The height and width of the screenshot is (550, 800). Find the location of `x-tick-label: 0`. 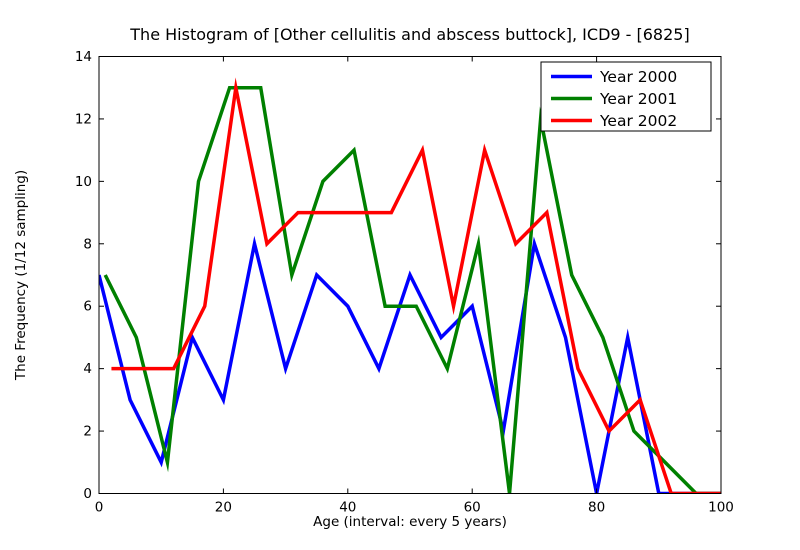

x-tick-label: 0 is located at coordinates (99, 508).